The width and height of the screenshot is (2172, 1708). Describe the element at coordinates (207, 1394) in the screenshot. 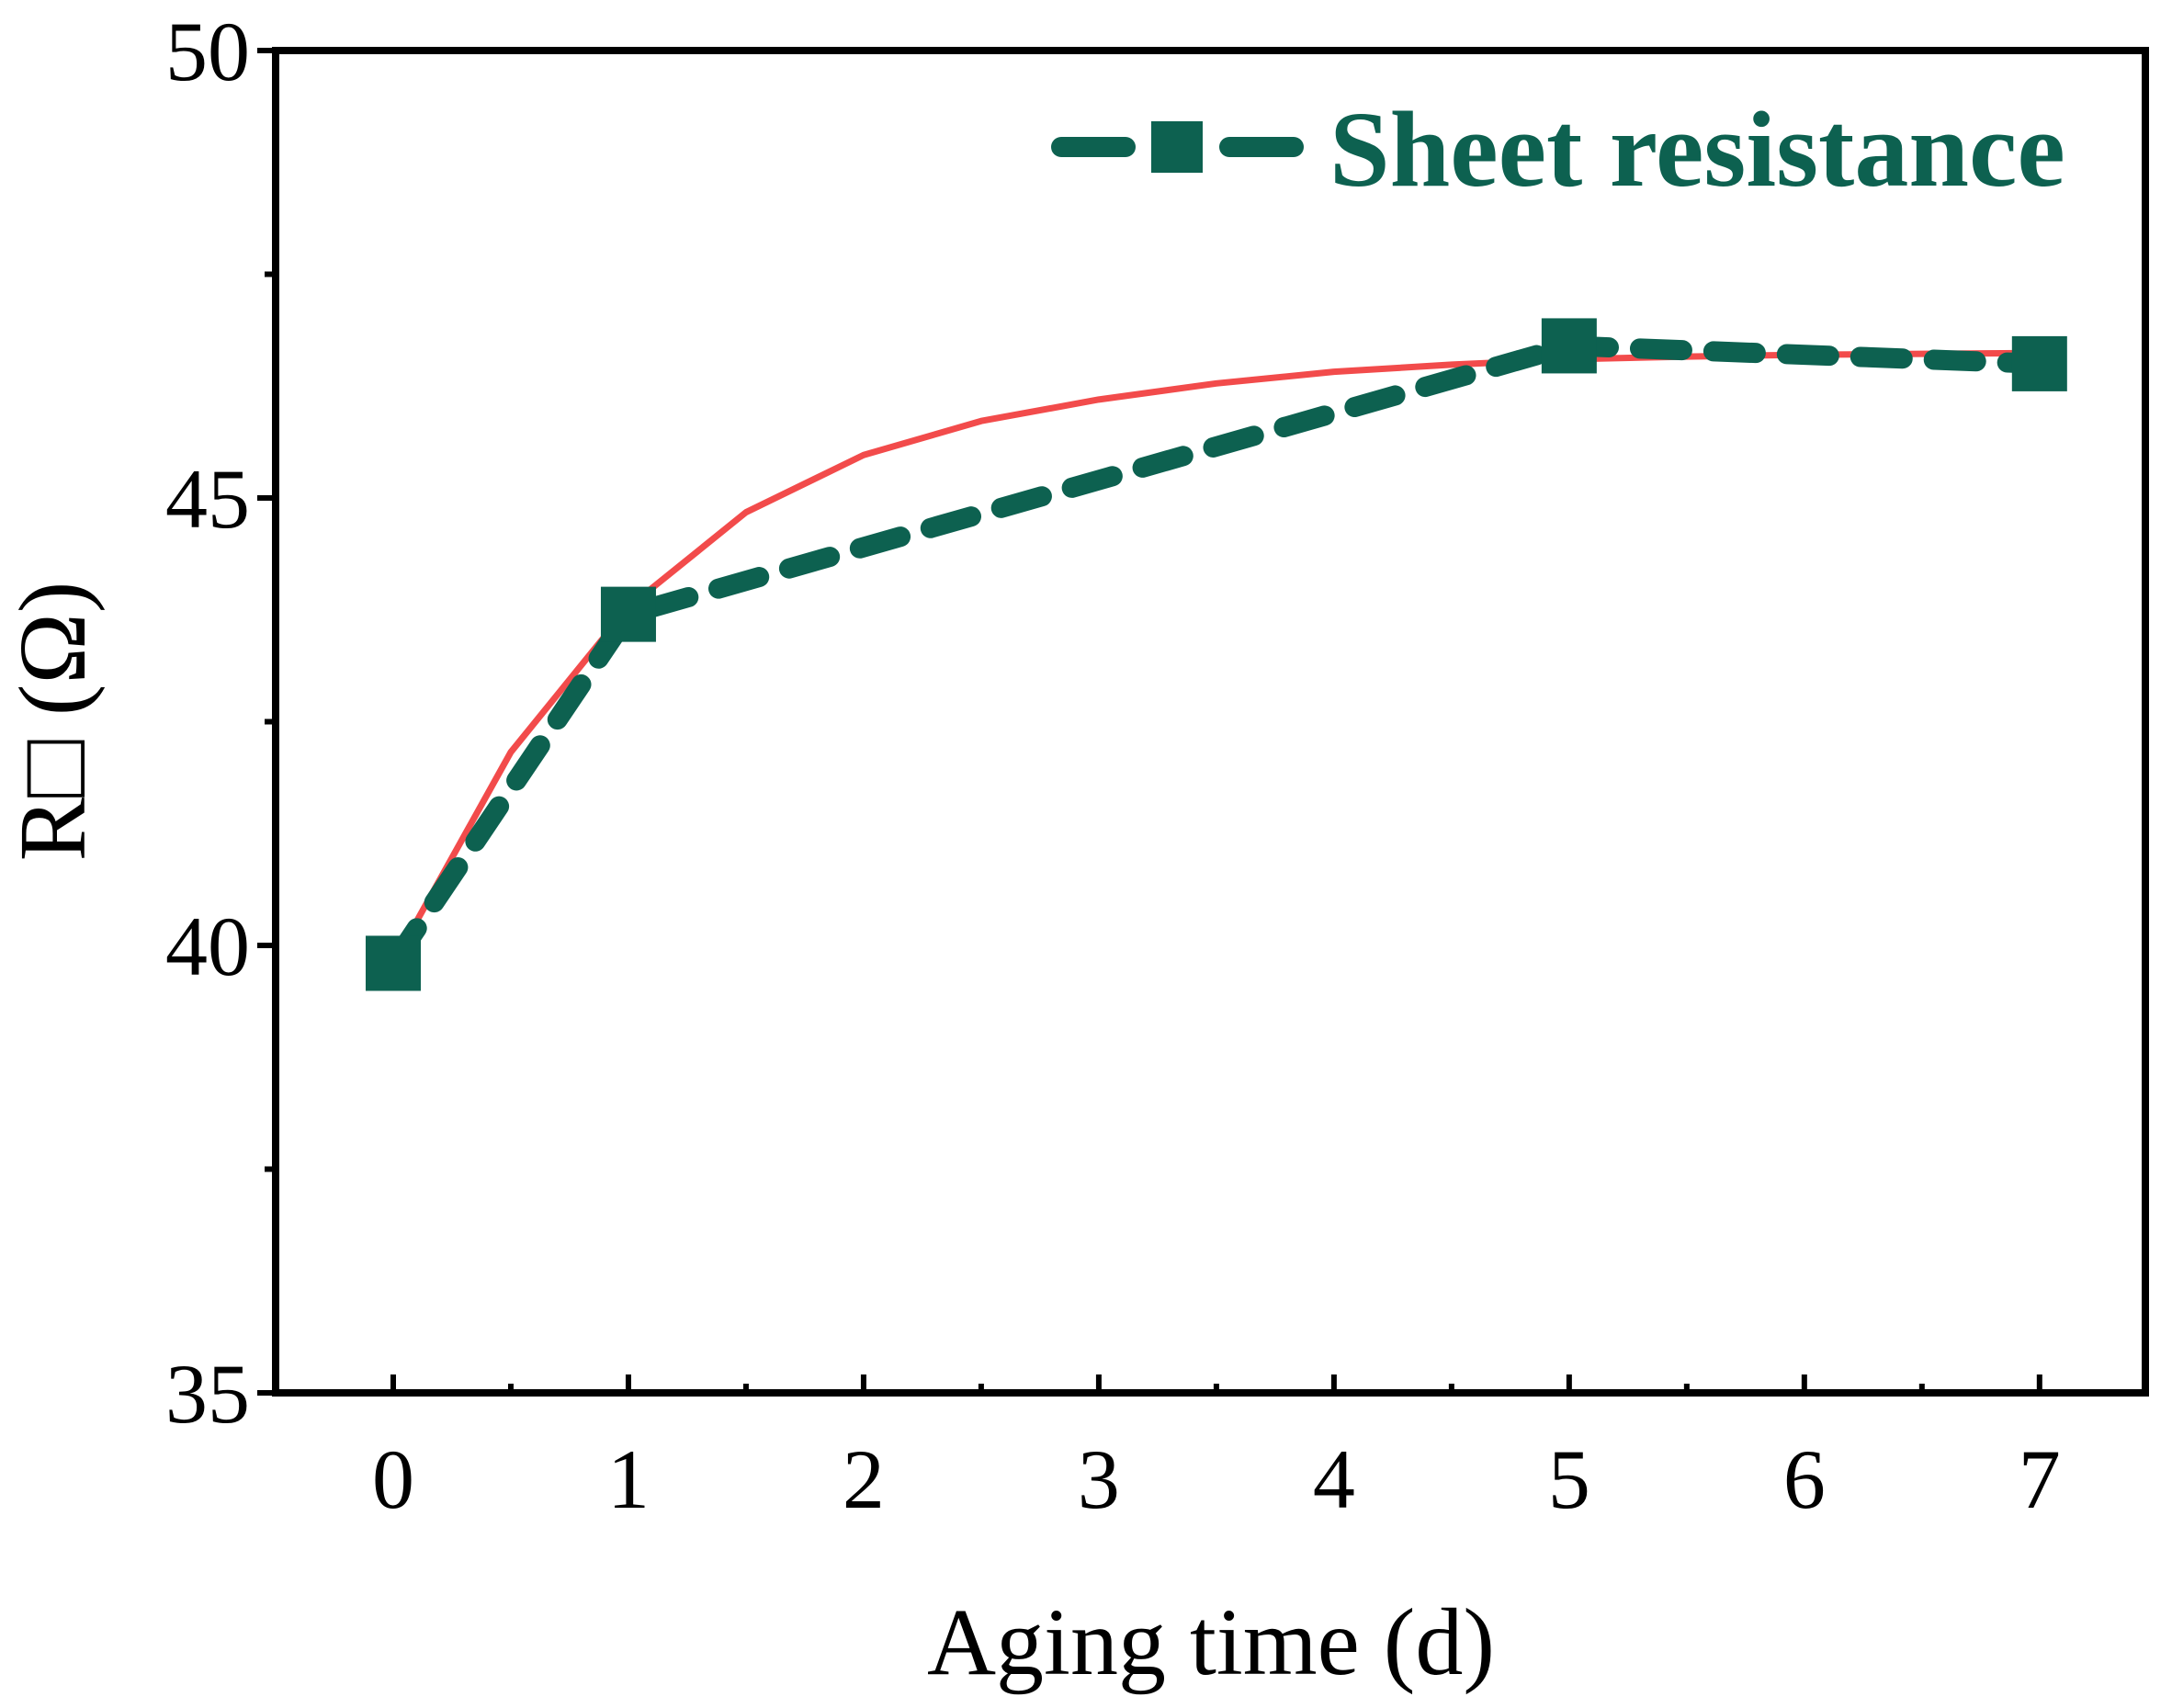

I see `y-tick-label: 35` at that location.